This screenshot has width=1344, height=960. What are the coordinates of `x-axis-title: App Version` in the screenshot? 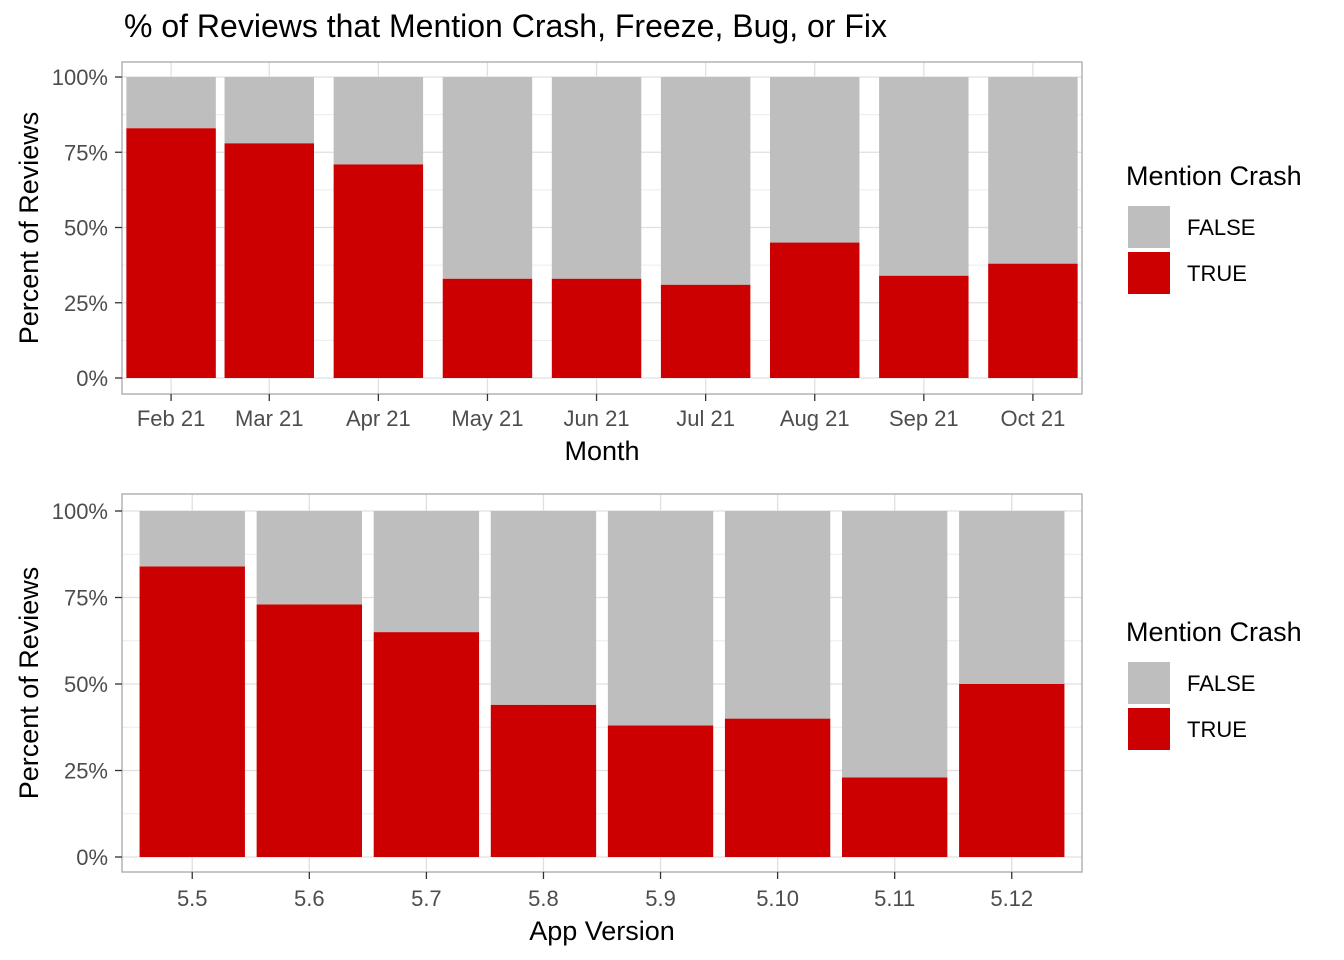 It's located at (602, 931).